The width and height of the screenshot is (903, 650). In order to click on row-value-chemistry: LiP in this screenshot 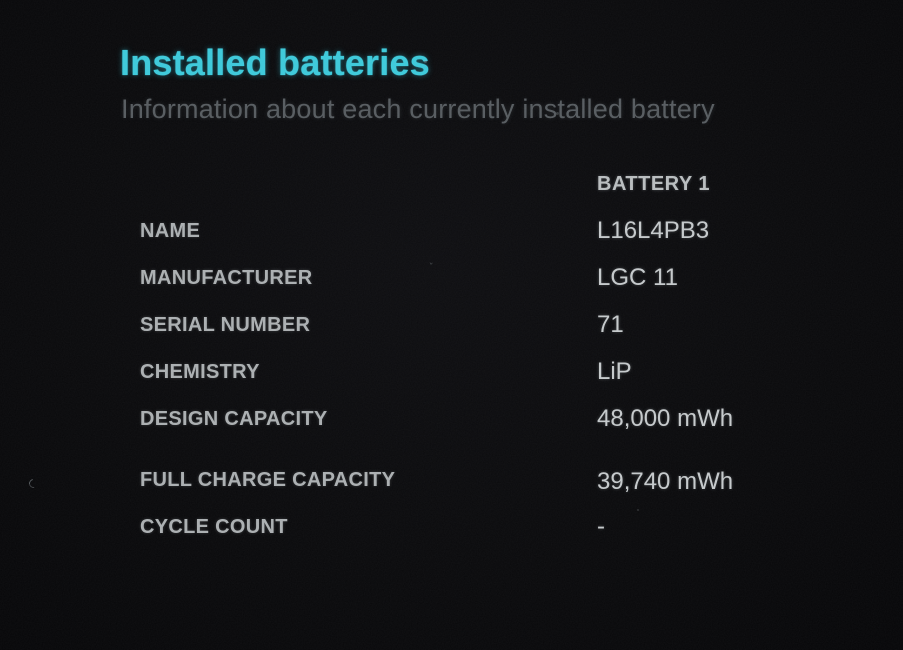, I will do `click(614, 371)`.